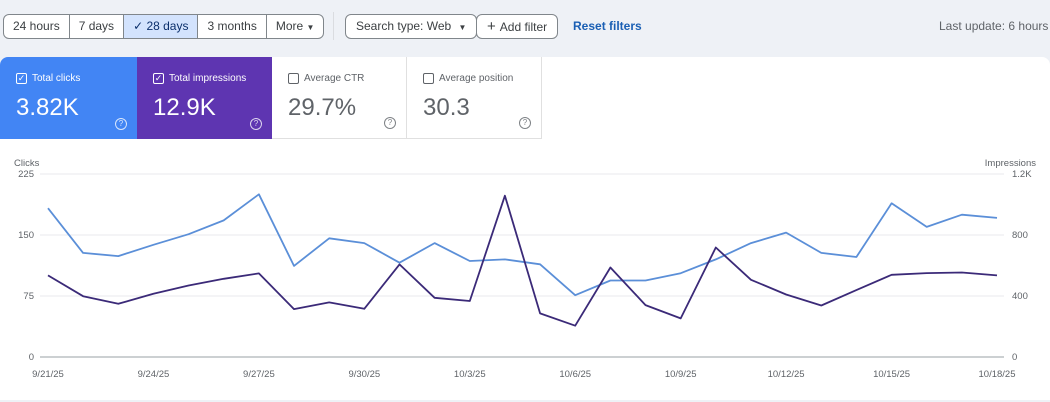 The width and height of the screenshot is (1050, 402). I want to click on x-tick-label: 10/12/25, so click(786, 374).